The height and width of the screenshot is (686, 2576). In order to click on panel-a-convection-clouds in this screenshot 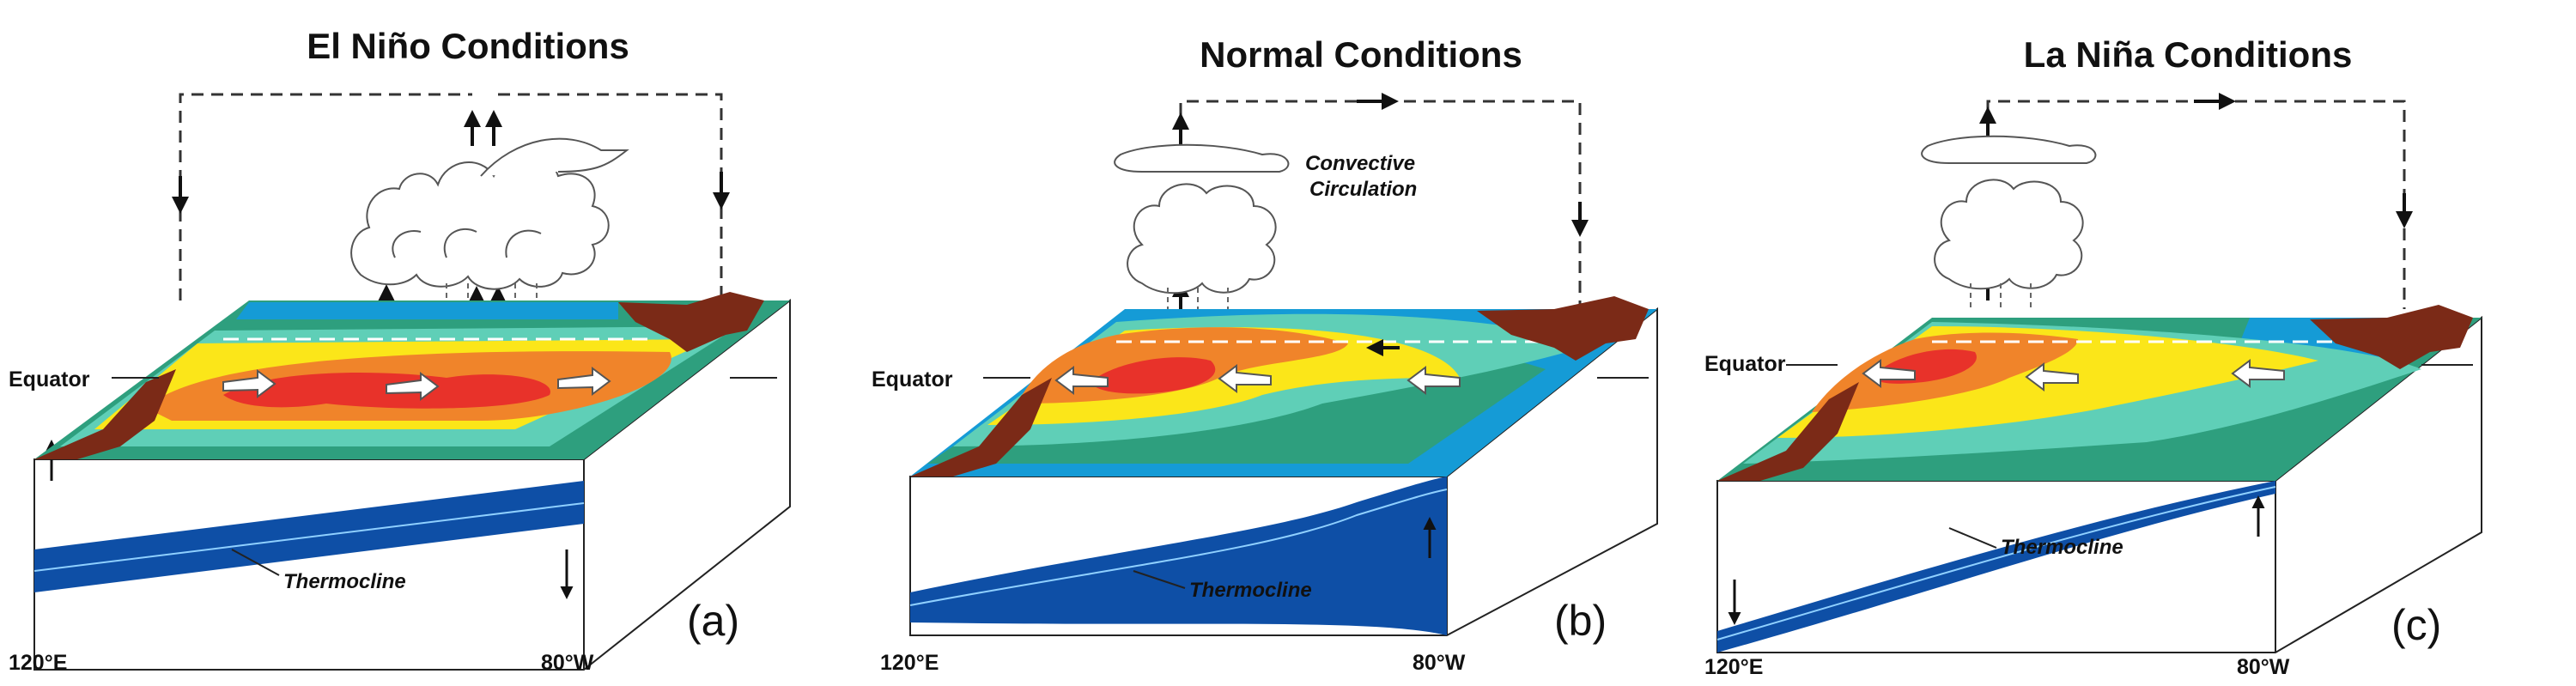, I will do `click(490, 213)`.